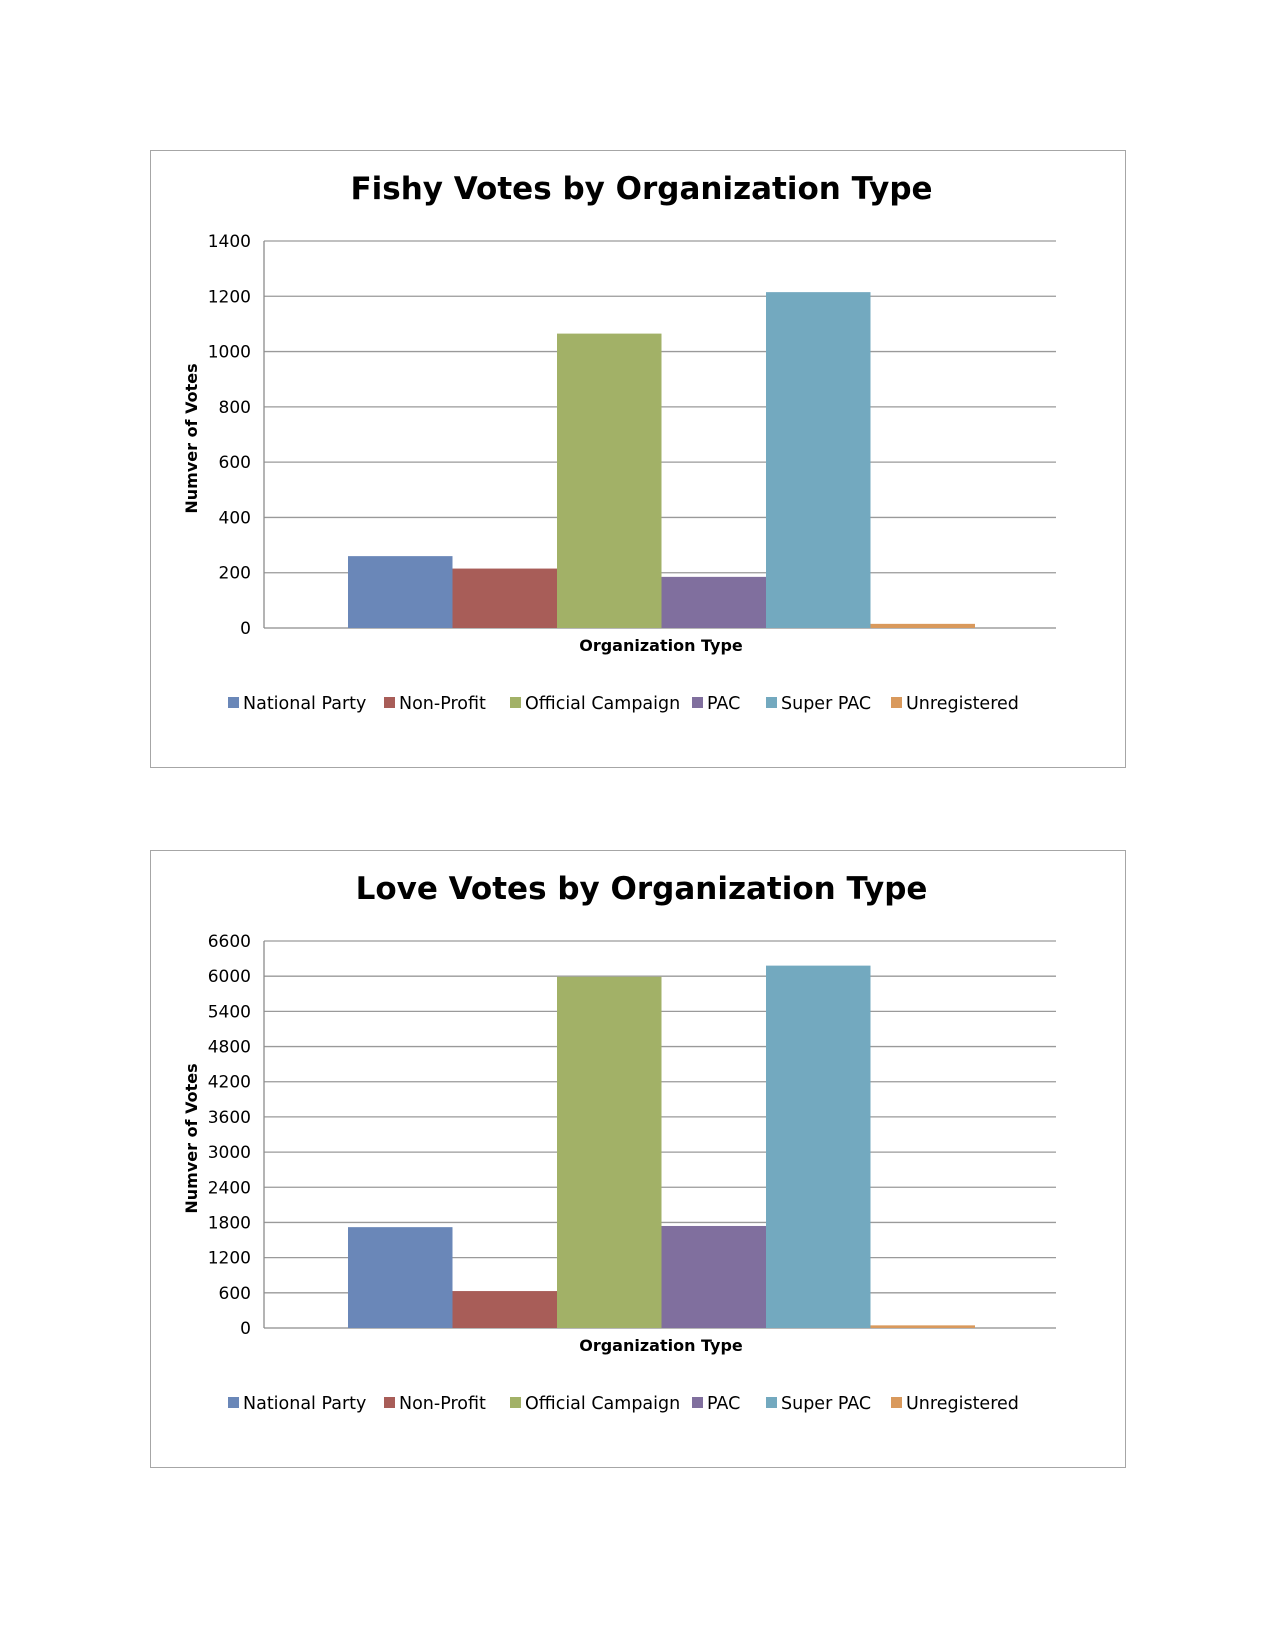 This screenshot has width=1275, height=1650. What do you see at coordinates (229, 1223) in the screenshot?
I see `y-tick-label: 1800` at bounding box center [229, 1223].